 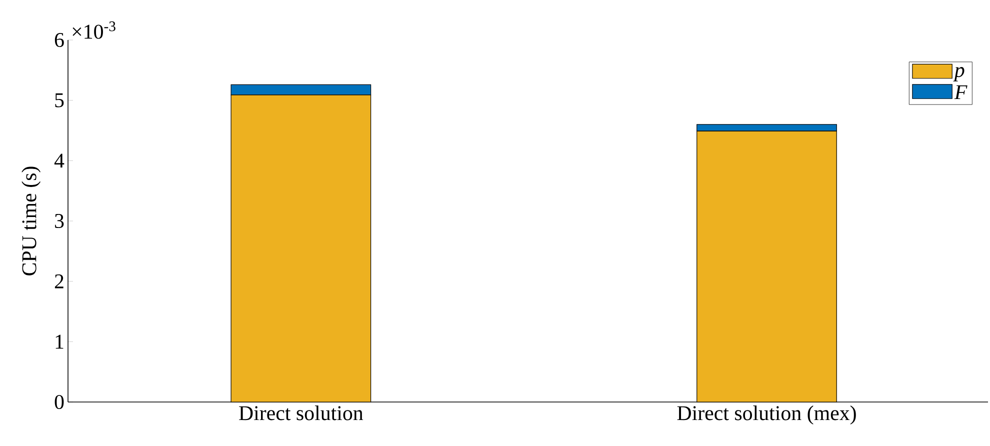 I want to click on legend-label: F, so click(x=961, y=92).